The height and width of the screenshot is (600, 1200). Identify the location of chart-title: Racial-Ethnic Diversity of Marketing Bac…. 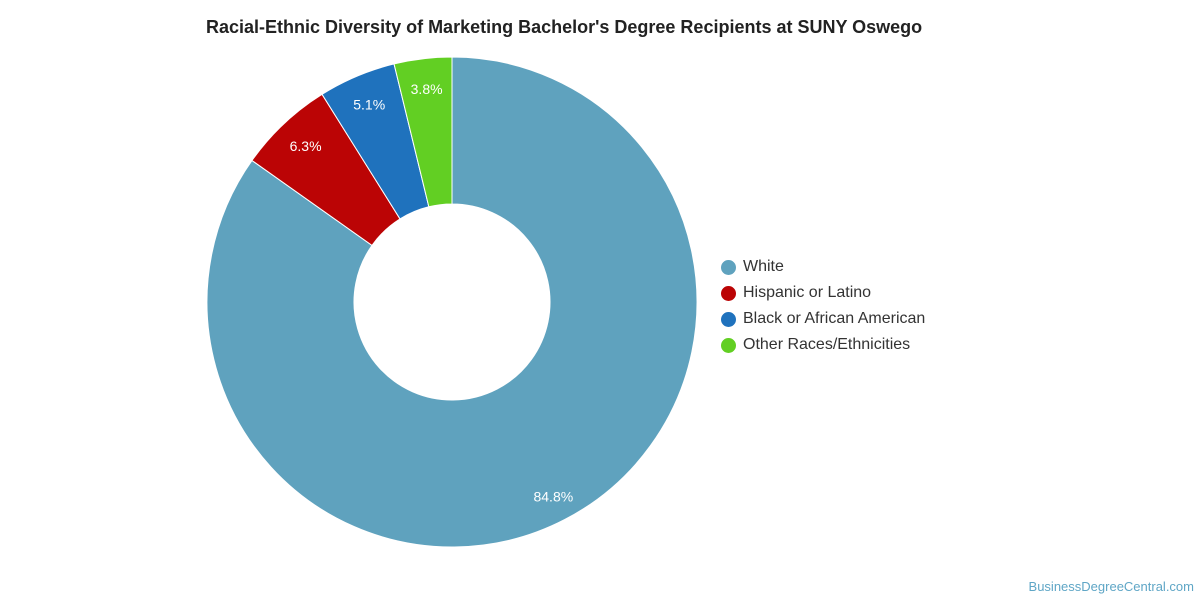
(564, 27).